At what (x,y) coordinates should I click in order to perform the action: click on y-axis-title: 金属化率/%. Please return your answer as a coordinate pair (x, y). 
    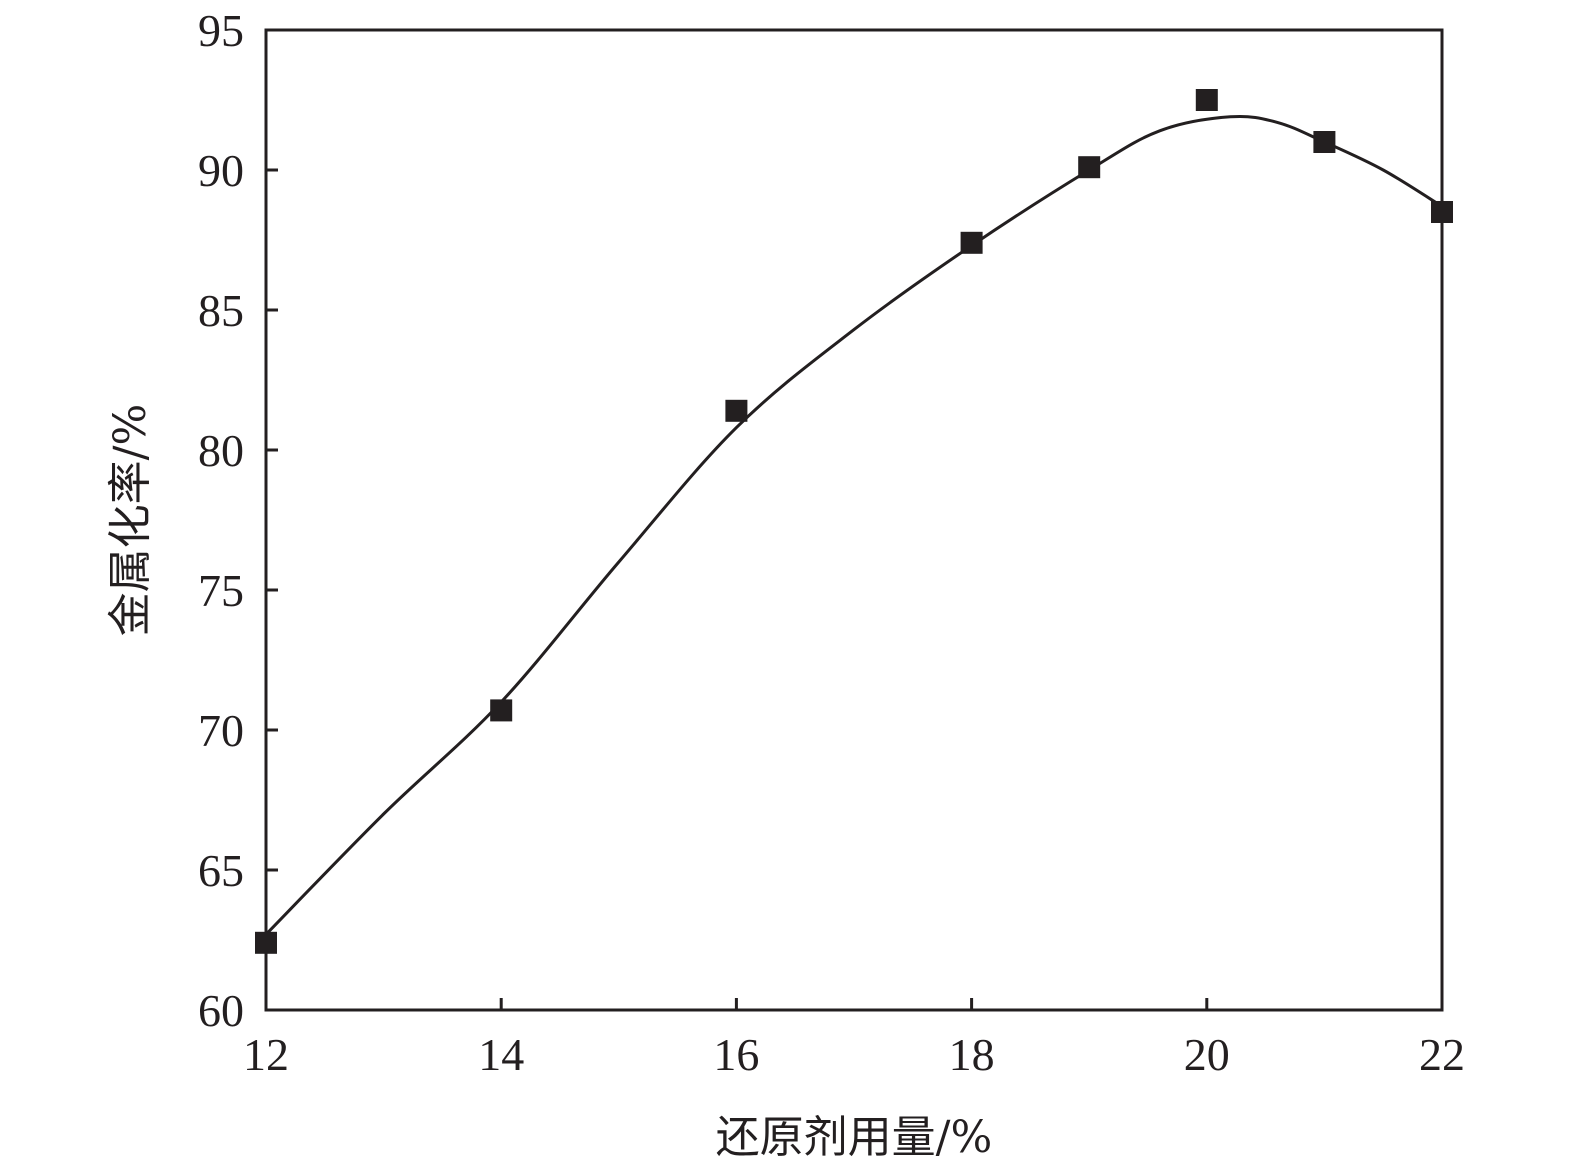
    Looking at the image, I should click on (130, 520).